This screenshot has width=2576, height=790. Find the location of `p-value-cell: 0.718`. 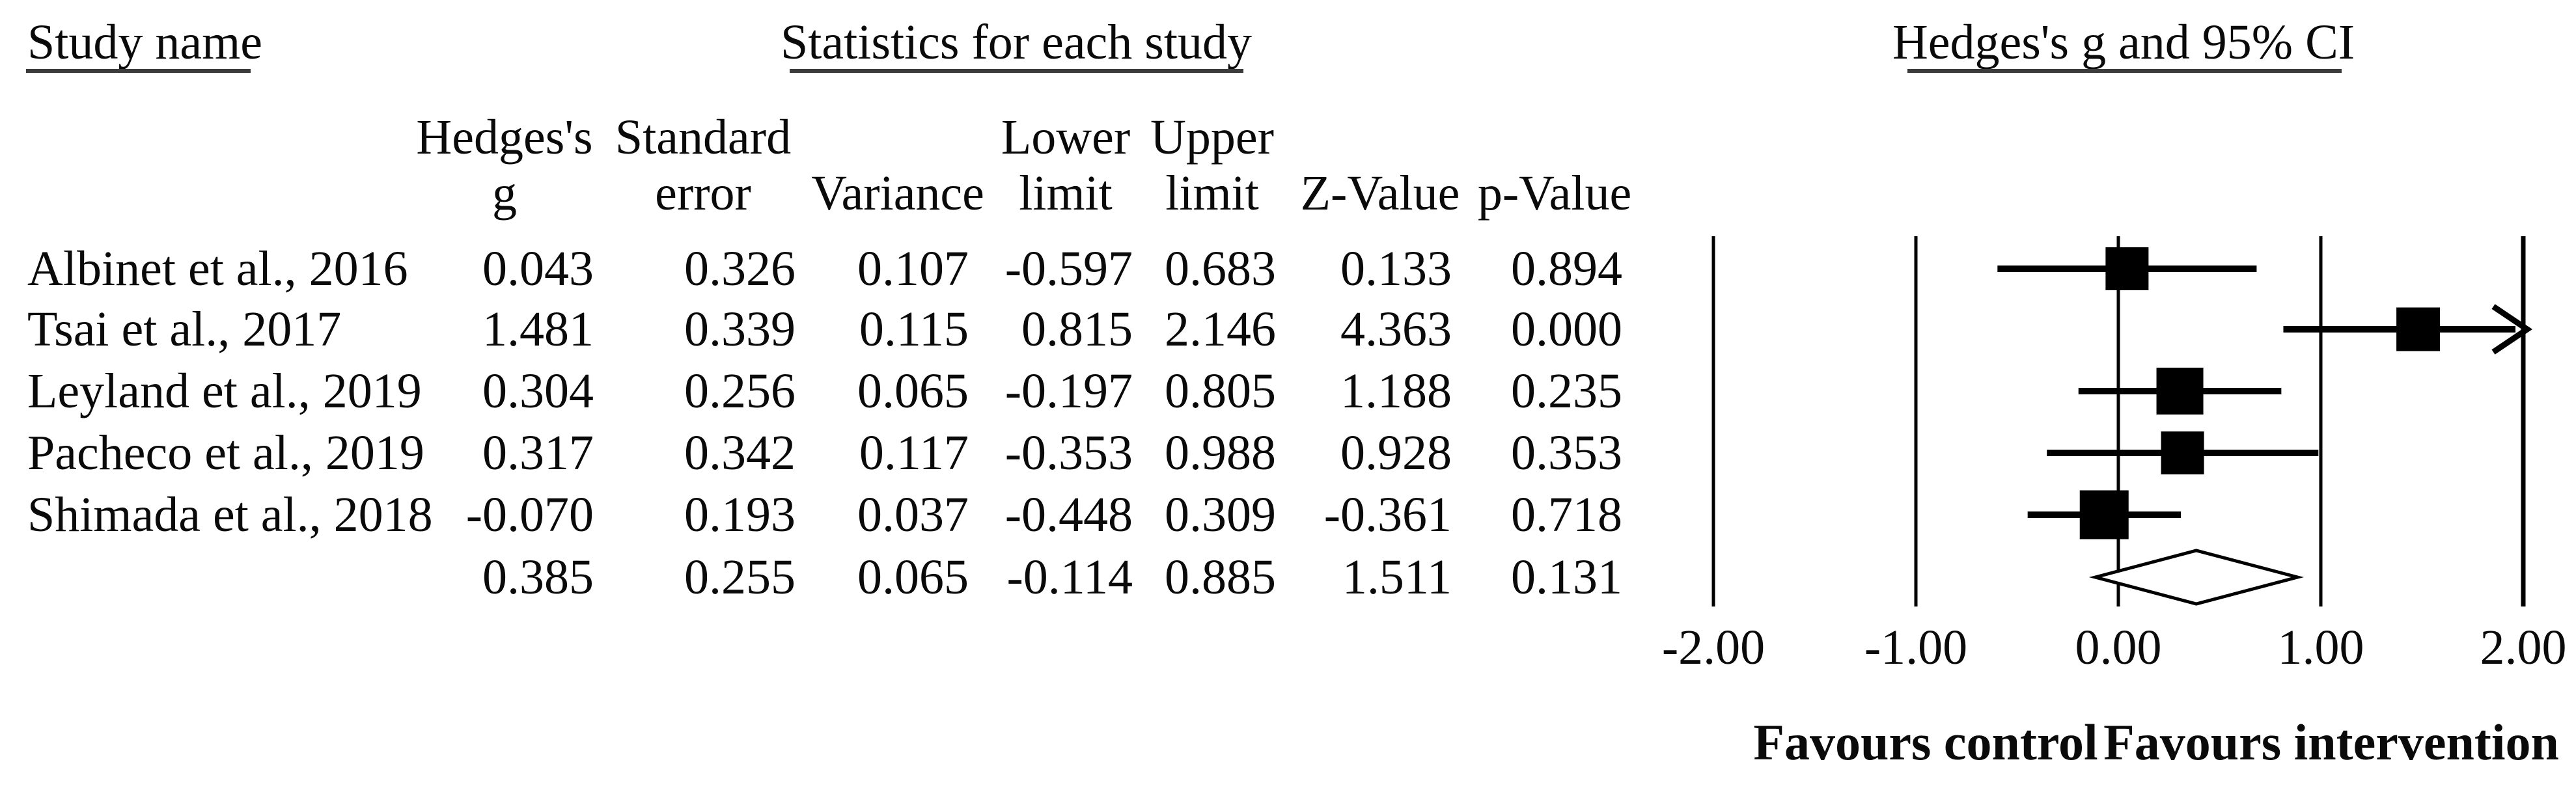

p-value-cell: 0.718 is located at coordinates (1566, 514).